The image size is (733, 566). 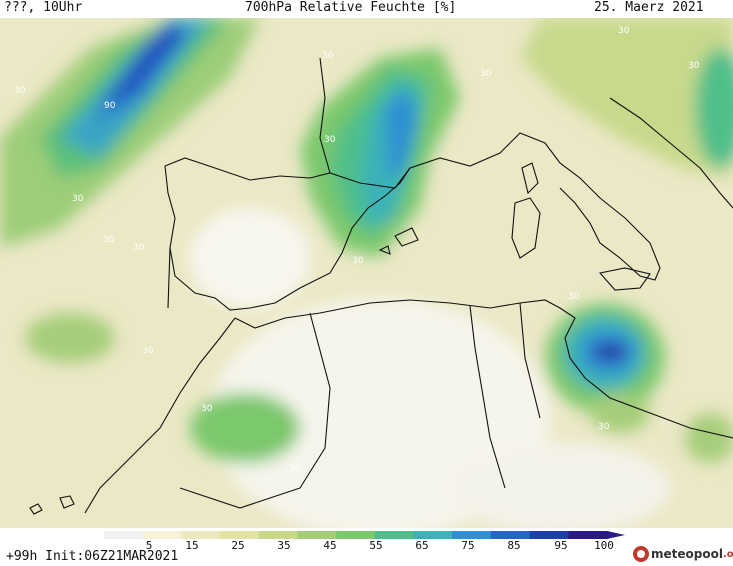 What do you see at coordinates (514, 545) in the screenshot?
I see `colorbar-tick: 85` at bounding box center [514, 545].